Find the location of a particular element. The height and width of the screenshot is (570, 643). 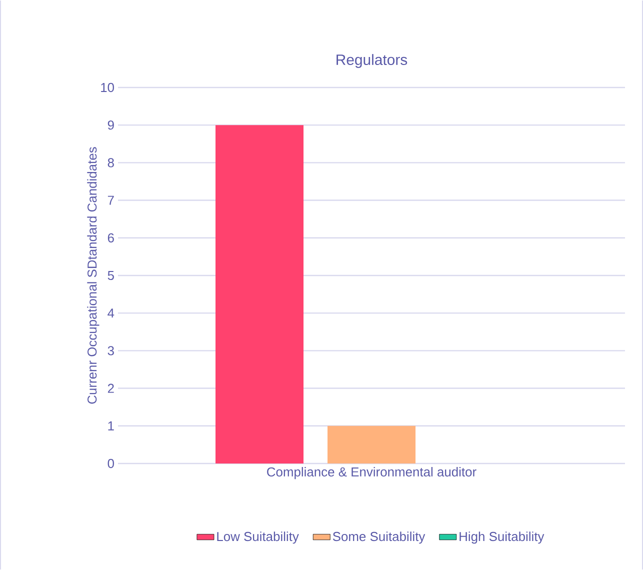

chart-title: Regulators is located at coordinates (372, 61).